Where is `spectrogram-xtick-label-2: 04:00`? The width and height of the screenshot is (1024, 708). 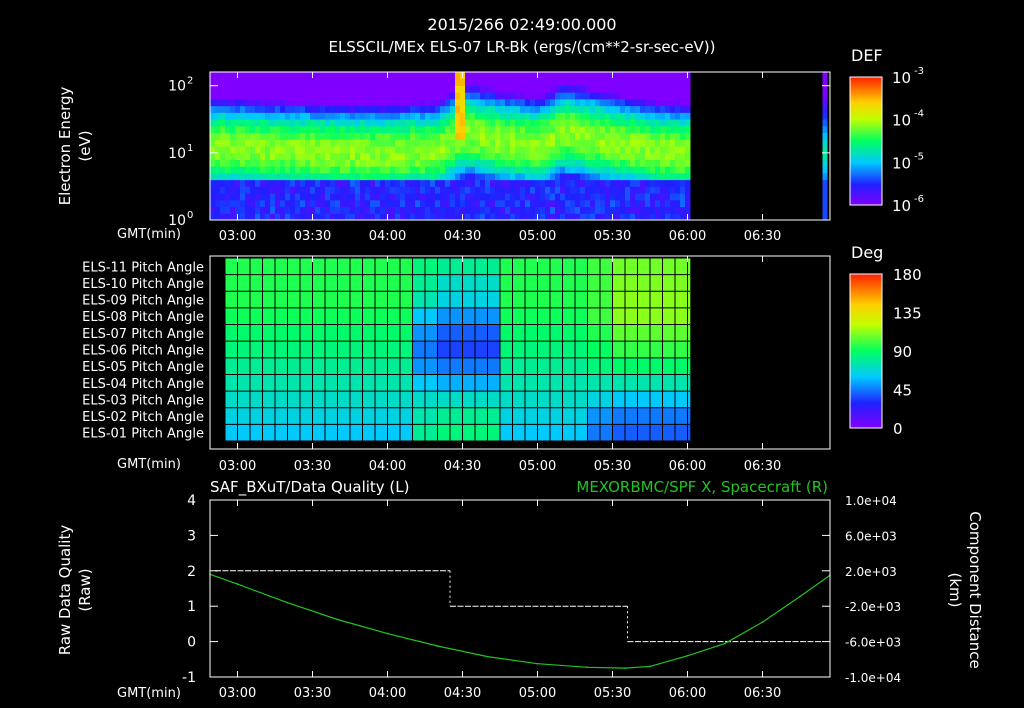
spectrogram-xtick-label-2: 04:00 is located at coordinates (387, 236).